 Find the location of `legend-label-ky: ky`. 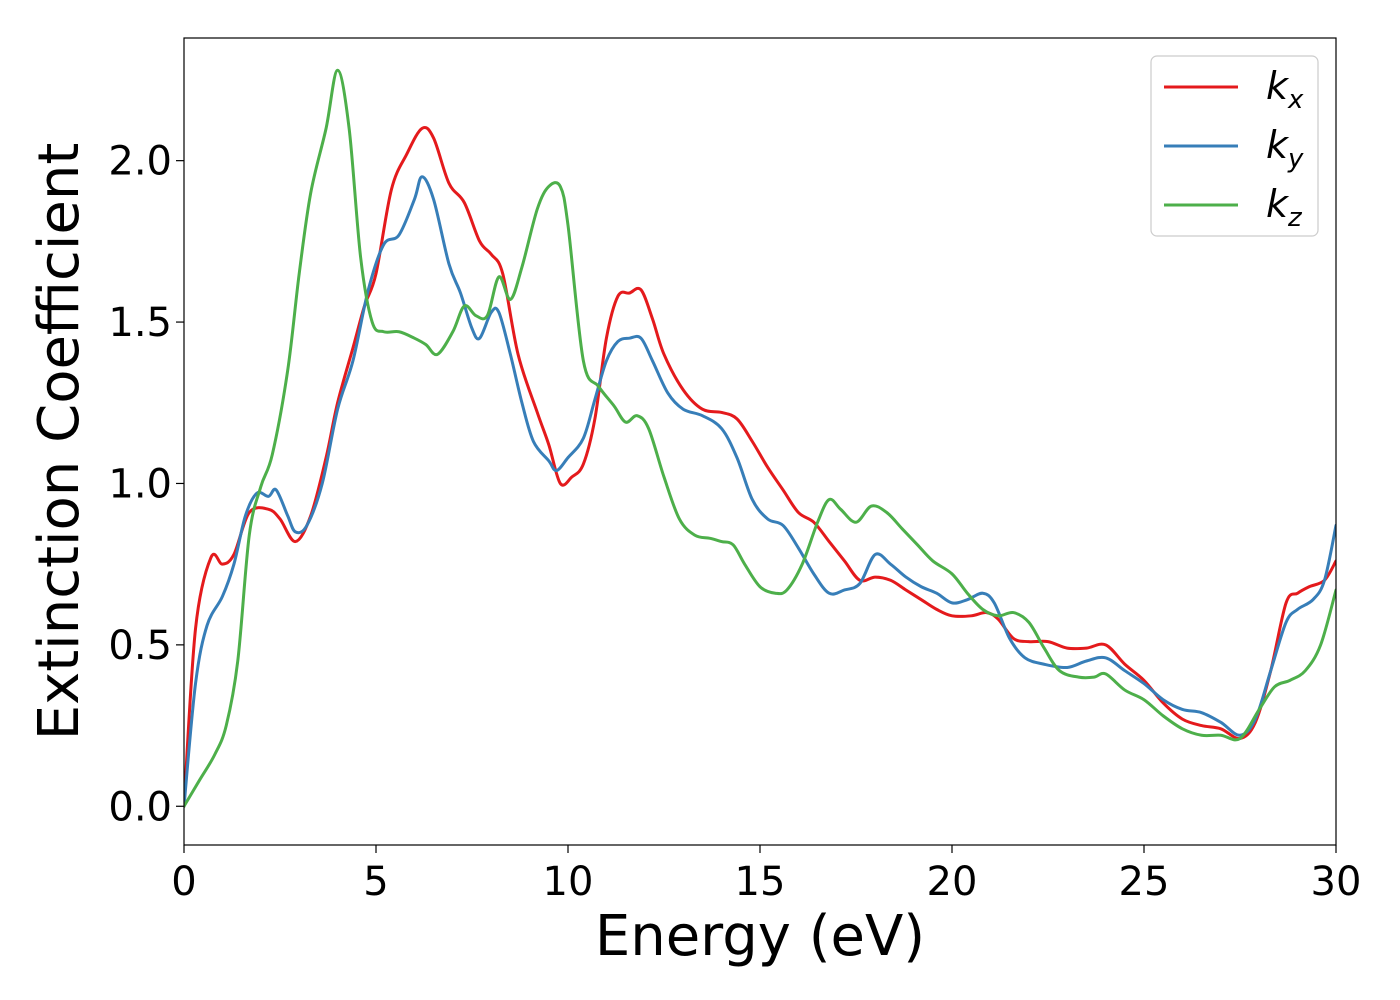

legend-label-ky: ky is located at coordinates (1285, 148).